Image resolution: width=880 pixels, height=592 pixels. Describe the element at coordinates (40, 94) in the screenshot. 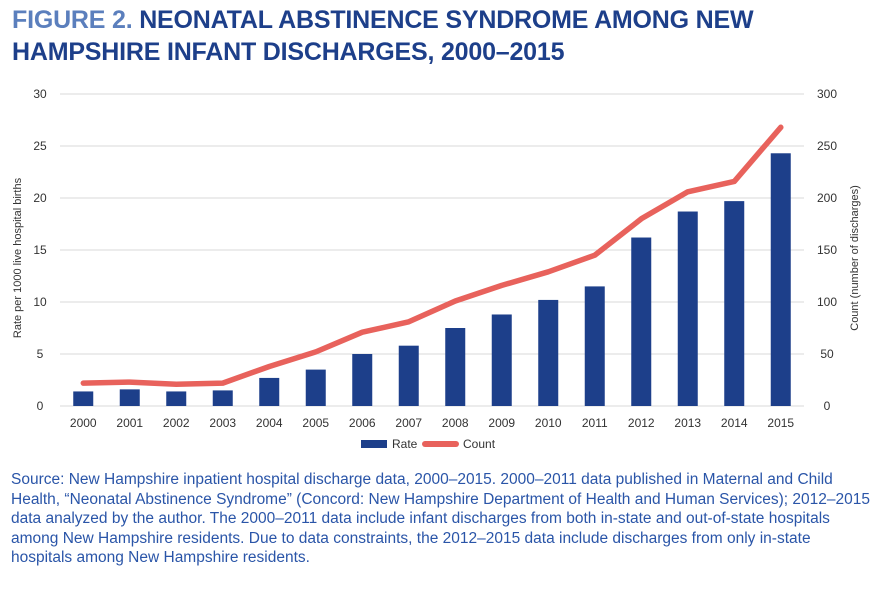

I see `y-tick-label-left: 30` at that location.